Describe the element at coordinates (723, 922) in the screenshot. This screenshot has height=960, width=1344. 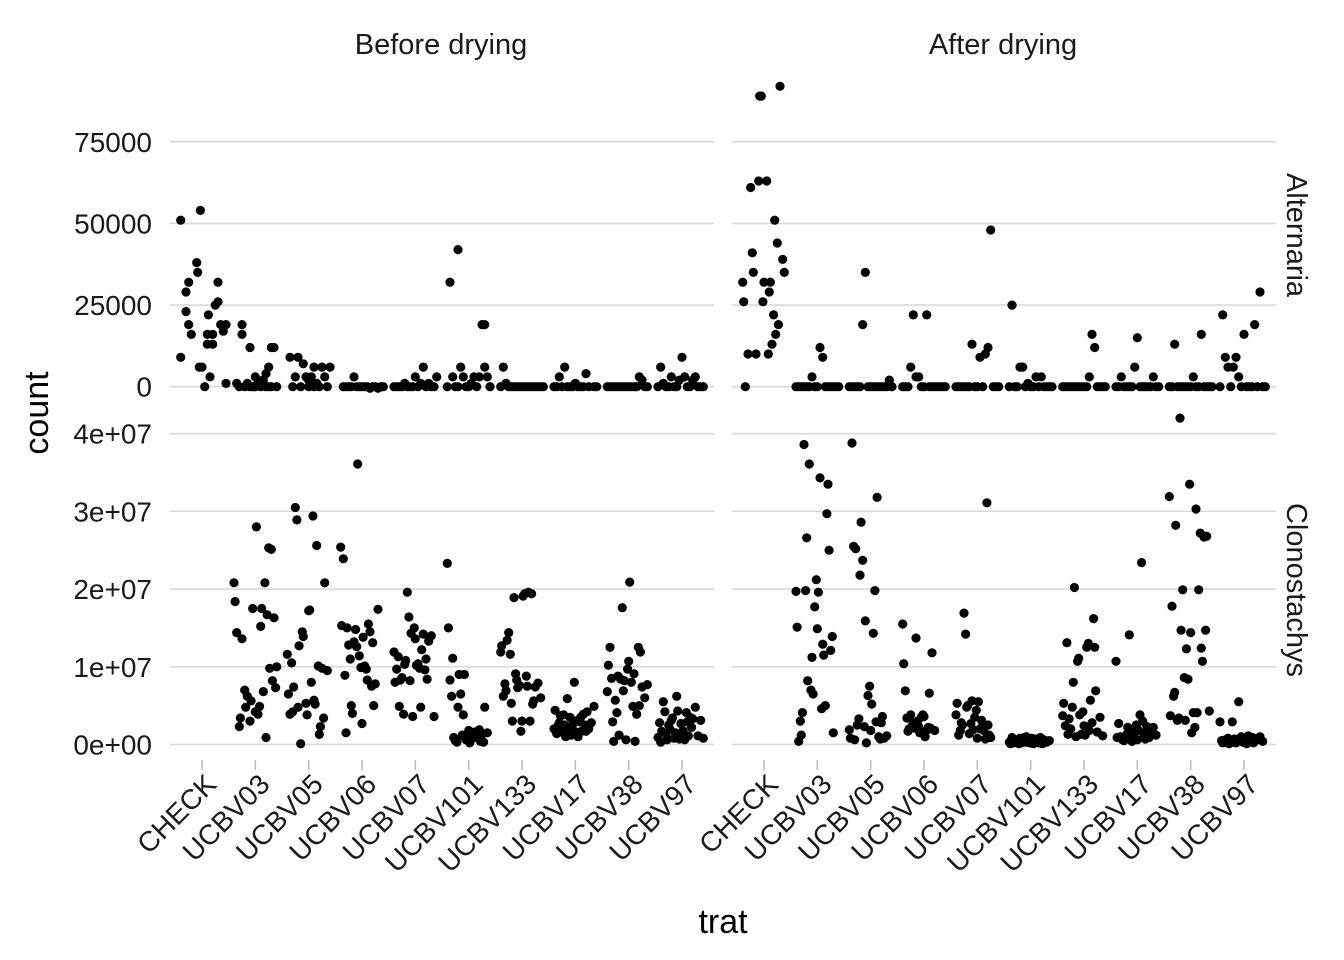
I see `x-axis-title: trat` at that location.